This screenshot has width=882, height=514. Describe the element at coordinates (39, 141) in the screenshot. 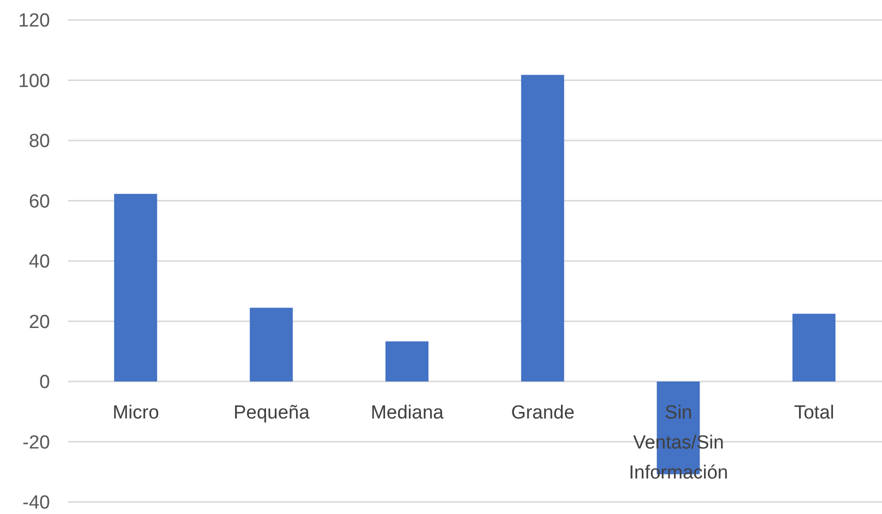

I see `y-tick-label: 80` at that location.